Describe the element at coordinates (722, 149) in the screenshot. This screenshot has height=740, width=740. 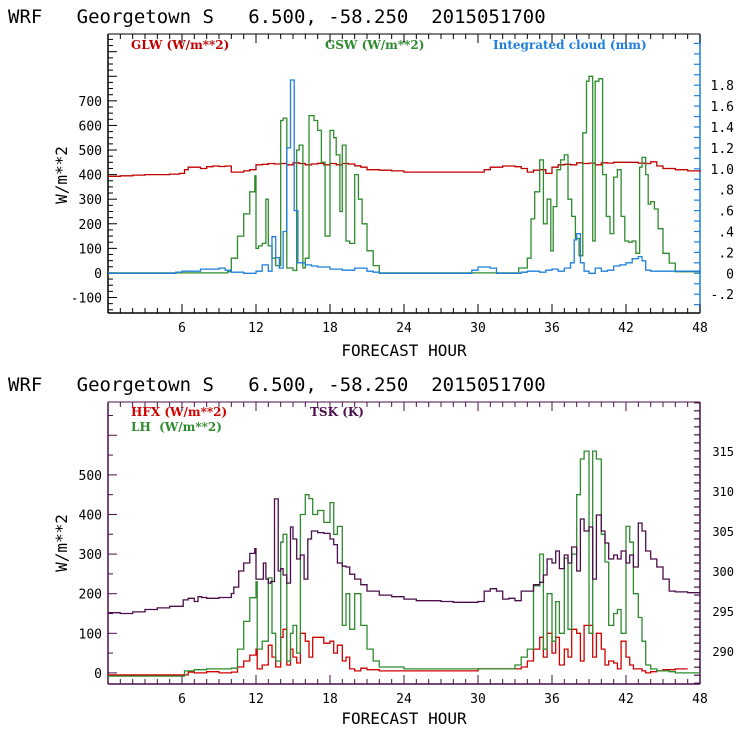
I see `y2-tick-label: 1.2` at that location.